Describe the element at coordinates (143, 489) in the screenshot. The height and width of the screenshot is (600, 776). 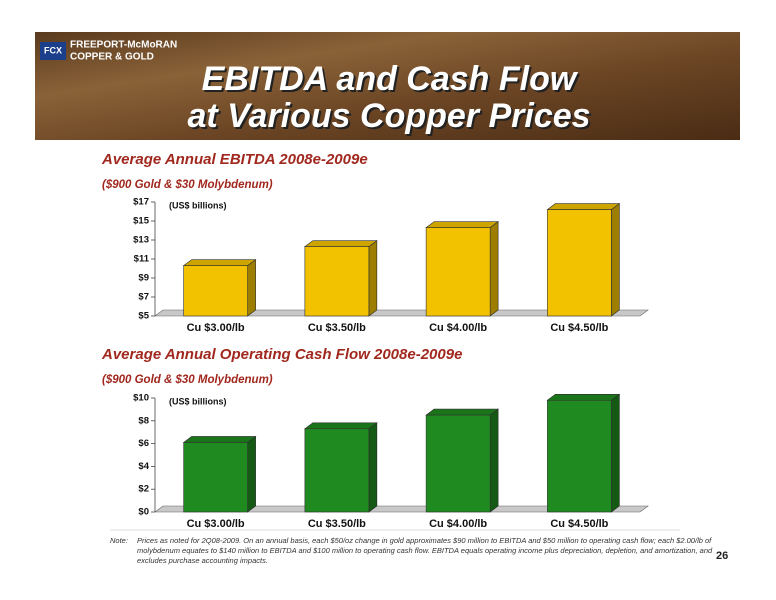
I see `y-tick-label: $2` at that location.